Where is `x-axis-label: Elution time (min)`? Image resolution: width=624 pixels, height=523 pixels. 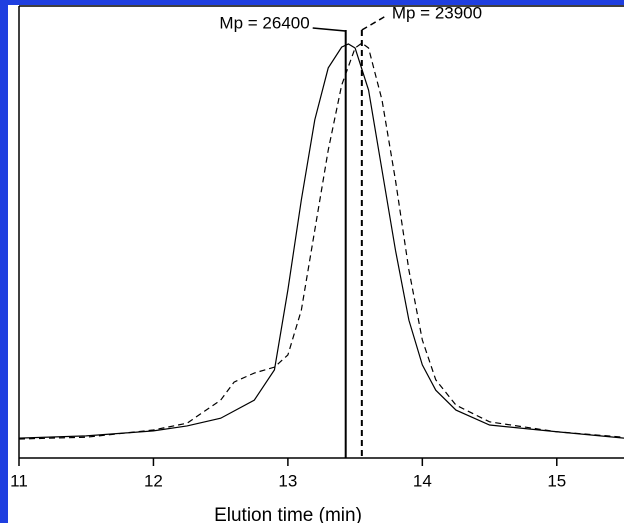
x-axis-label: Elution time (min) is located at coordinates (288, 514).